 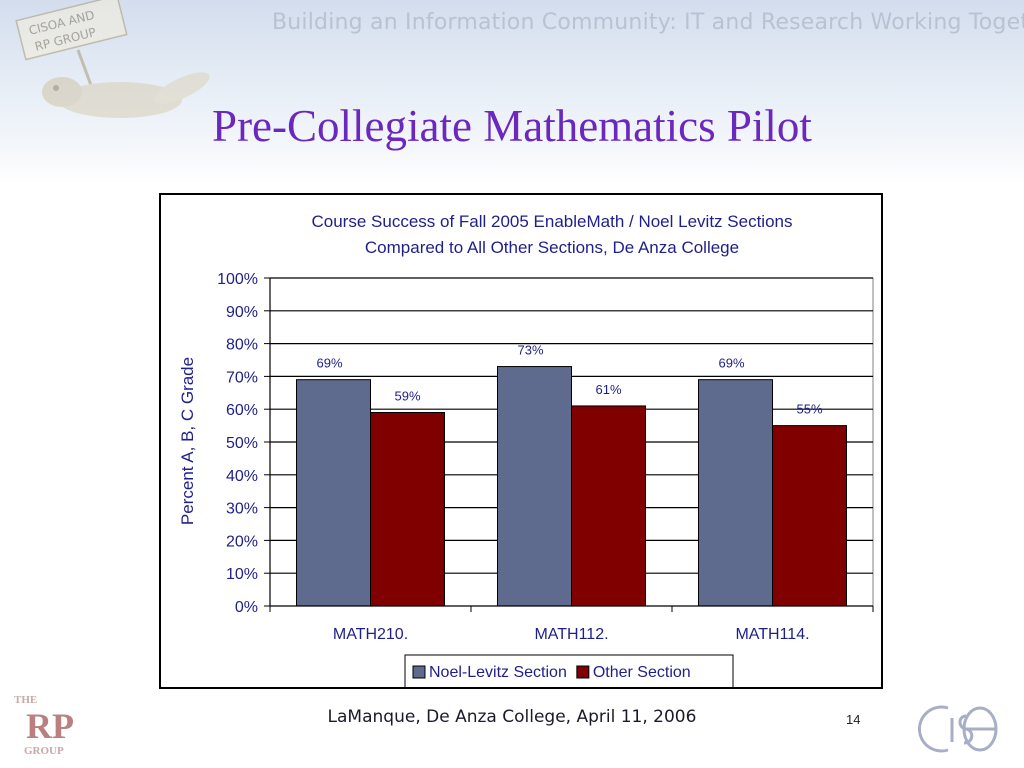 What do you see at coordinates (246, 607) in the screenshot?
I see `y-tick-label: 0%` at bounding box center [246, 607].